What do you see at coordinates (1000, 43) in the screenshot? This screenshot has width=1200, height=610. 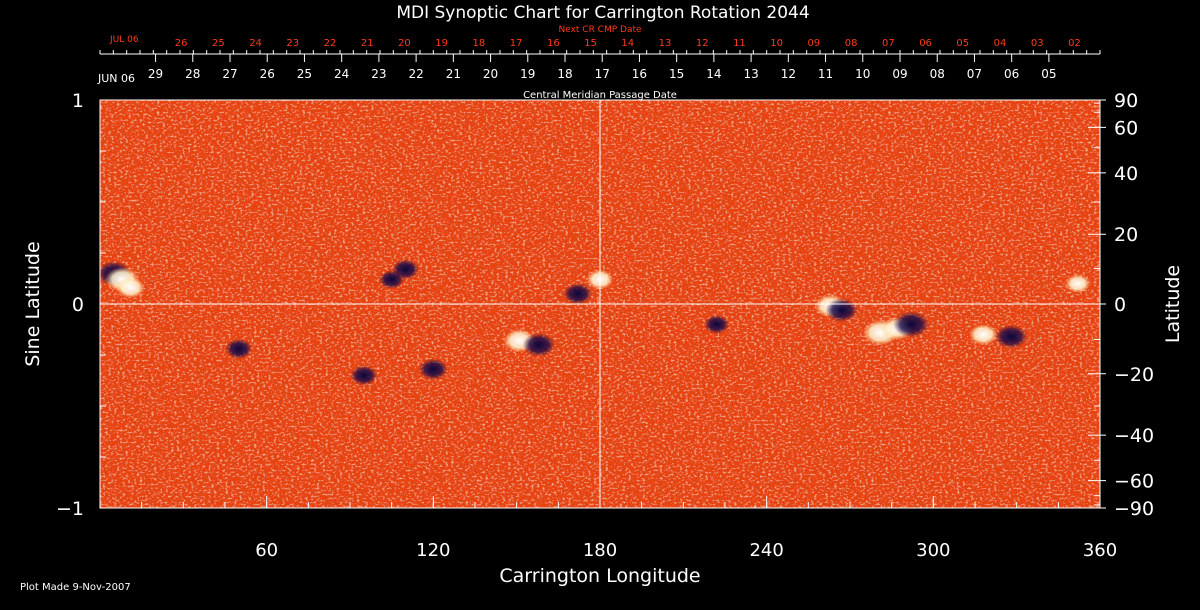 I see `next-cr-date-label: 04` at bounding box center [1000, 43].